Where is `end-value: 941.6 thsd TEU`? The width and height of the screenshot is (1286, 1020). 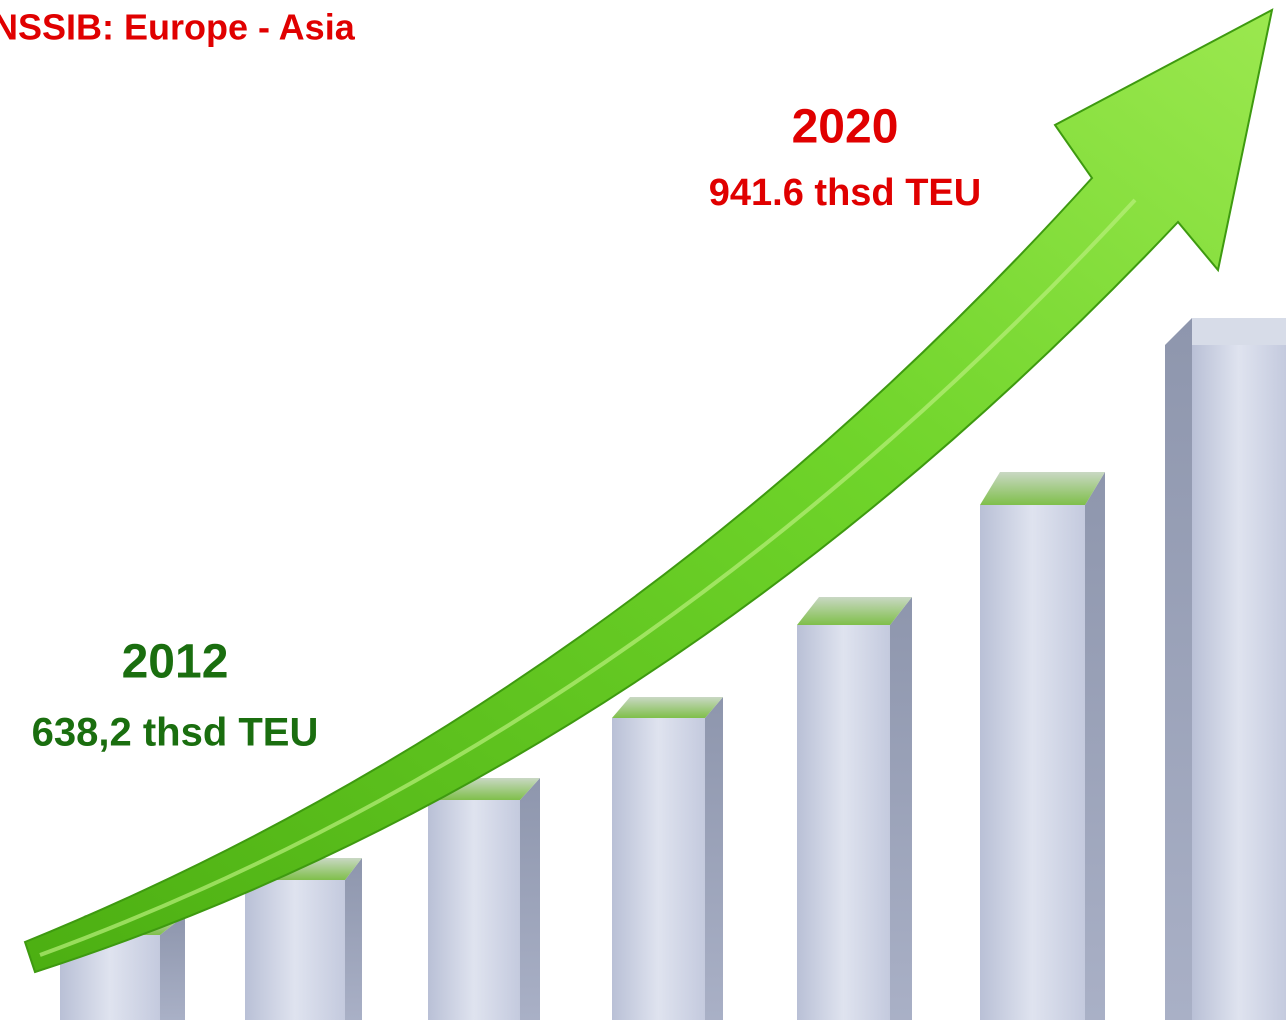 end-value: 941.6 thsd TEU is located at coordinates (845, 193).